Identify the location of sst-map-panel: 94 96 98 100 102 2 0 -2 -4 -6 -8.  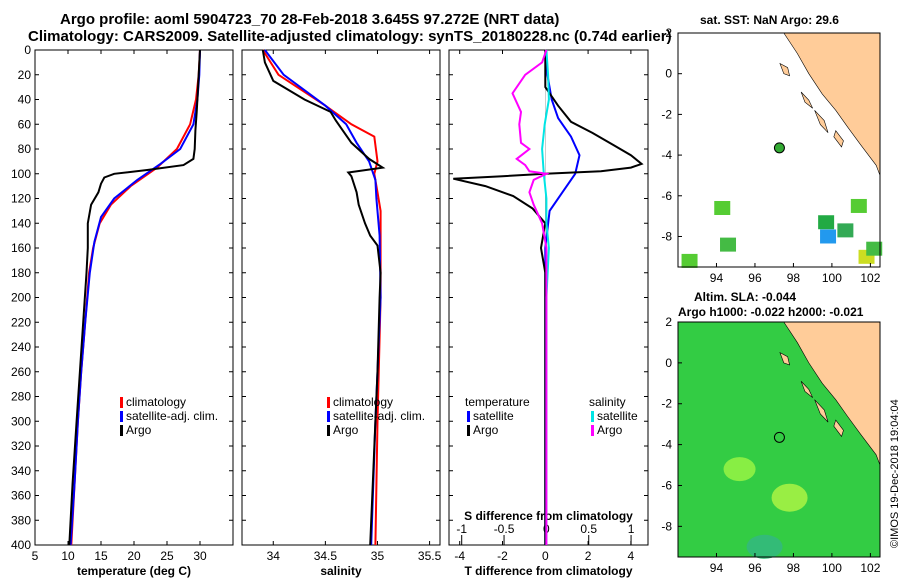
(772, 155).